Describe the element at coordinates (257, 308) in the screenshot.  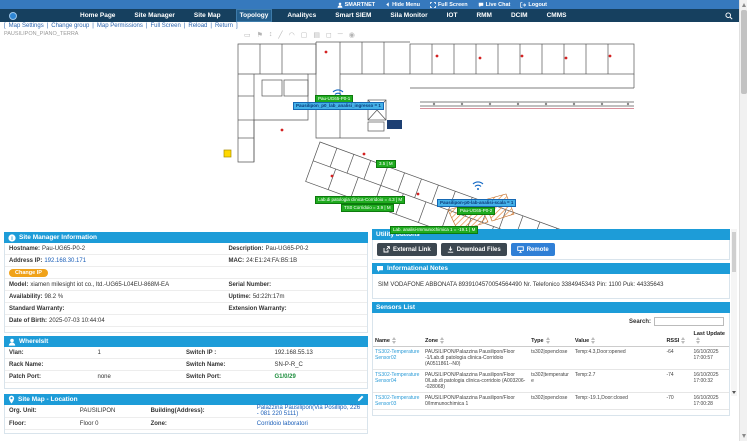
I see `extension-warranty-label: Extension Warranty:` at that location.